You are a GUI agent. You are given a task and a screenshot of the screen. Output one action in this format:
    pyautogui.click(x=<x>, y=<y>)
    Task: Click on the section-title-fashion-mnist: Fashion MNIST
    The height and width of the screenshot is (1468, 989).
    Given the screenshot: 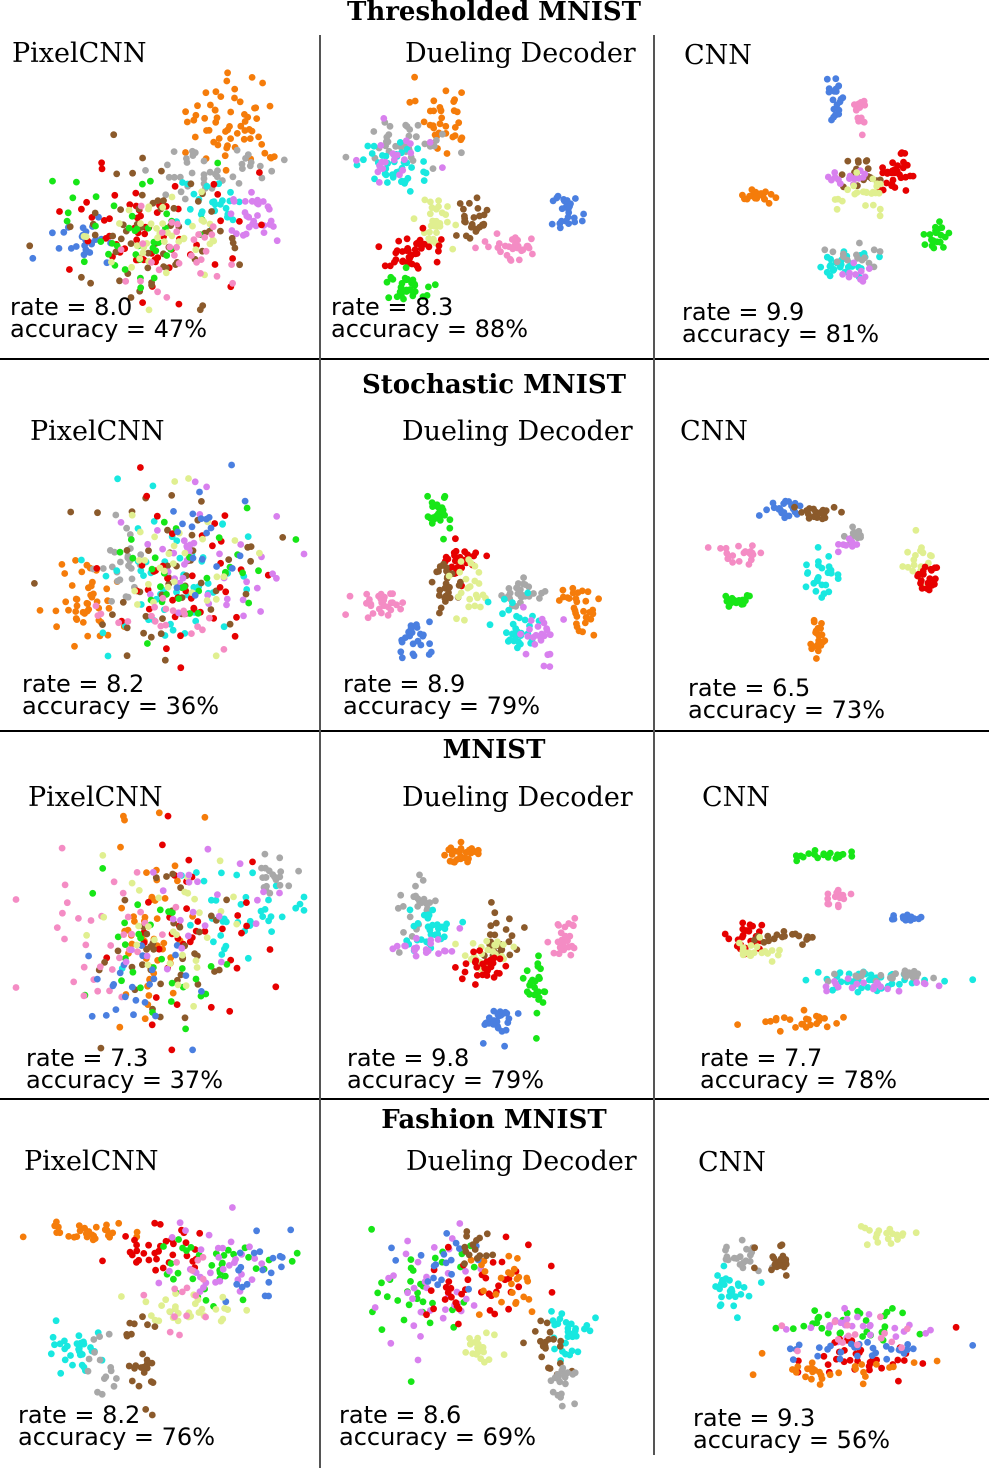 What is the action you would take?
    pyautogui.click(x=494, y=1120)
    